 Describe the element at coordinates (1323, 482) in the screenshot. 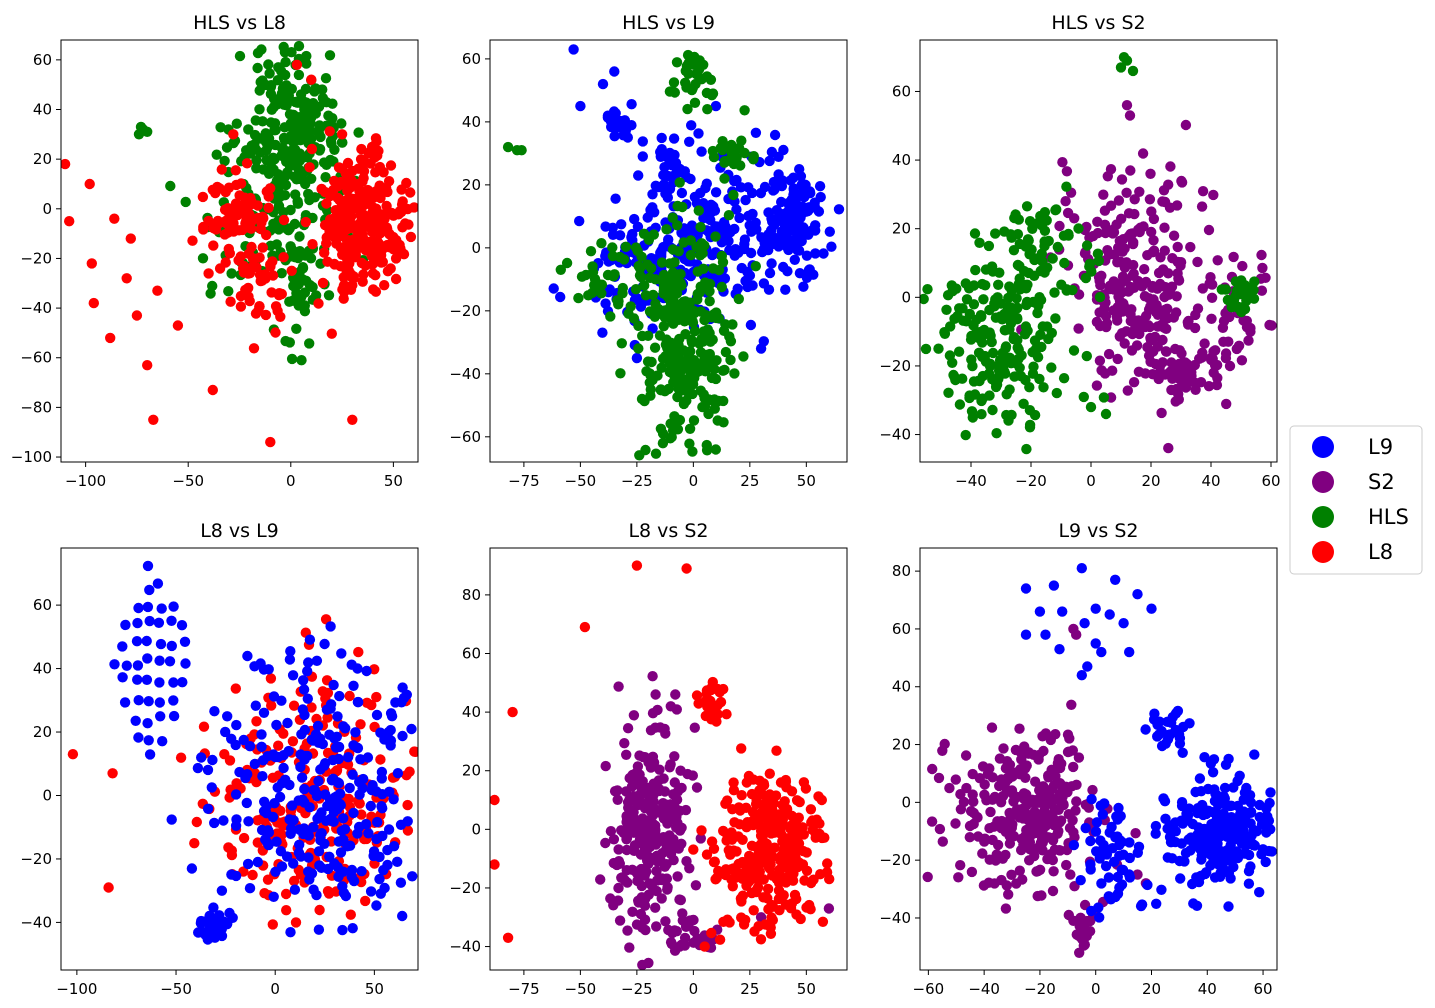

I see `legend-marker-s2` at that location.